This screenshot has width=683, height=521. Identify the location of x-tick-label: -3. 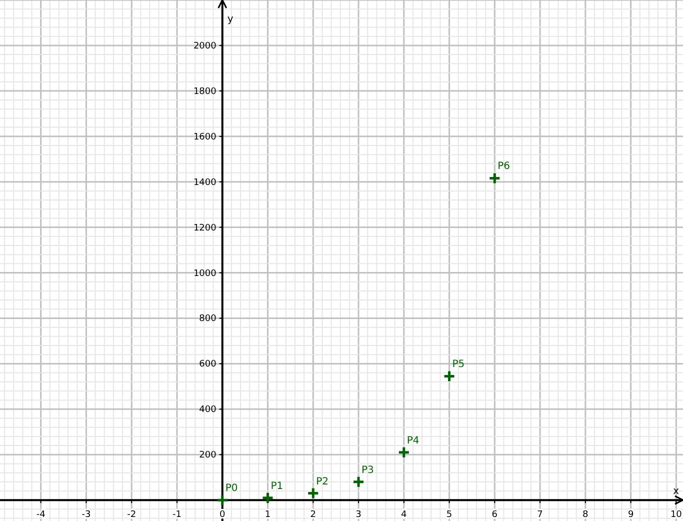
(86, 515).